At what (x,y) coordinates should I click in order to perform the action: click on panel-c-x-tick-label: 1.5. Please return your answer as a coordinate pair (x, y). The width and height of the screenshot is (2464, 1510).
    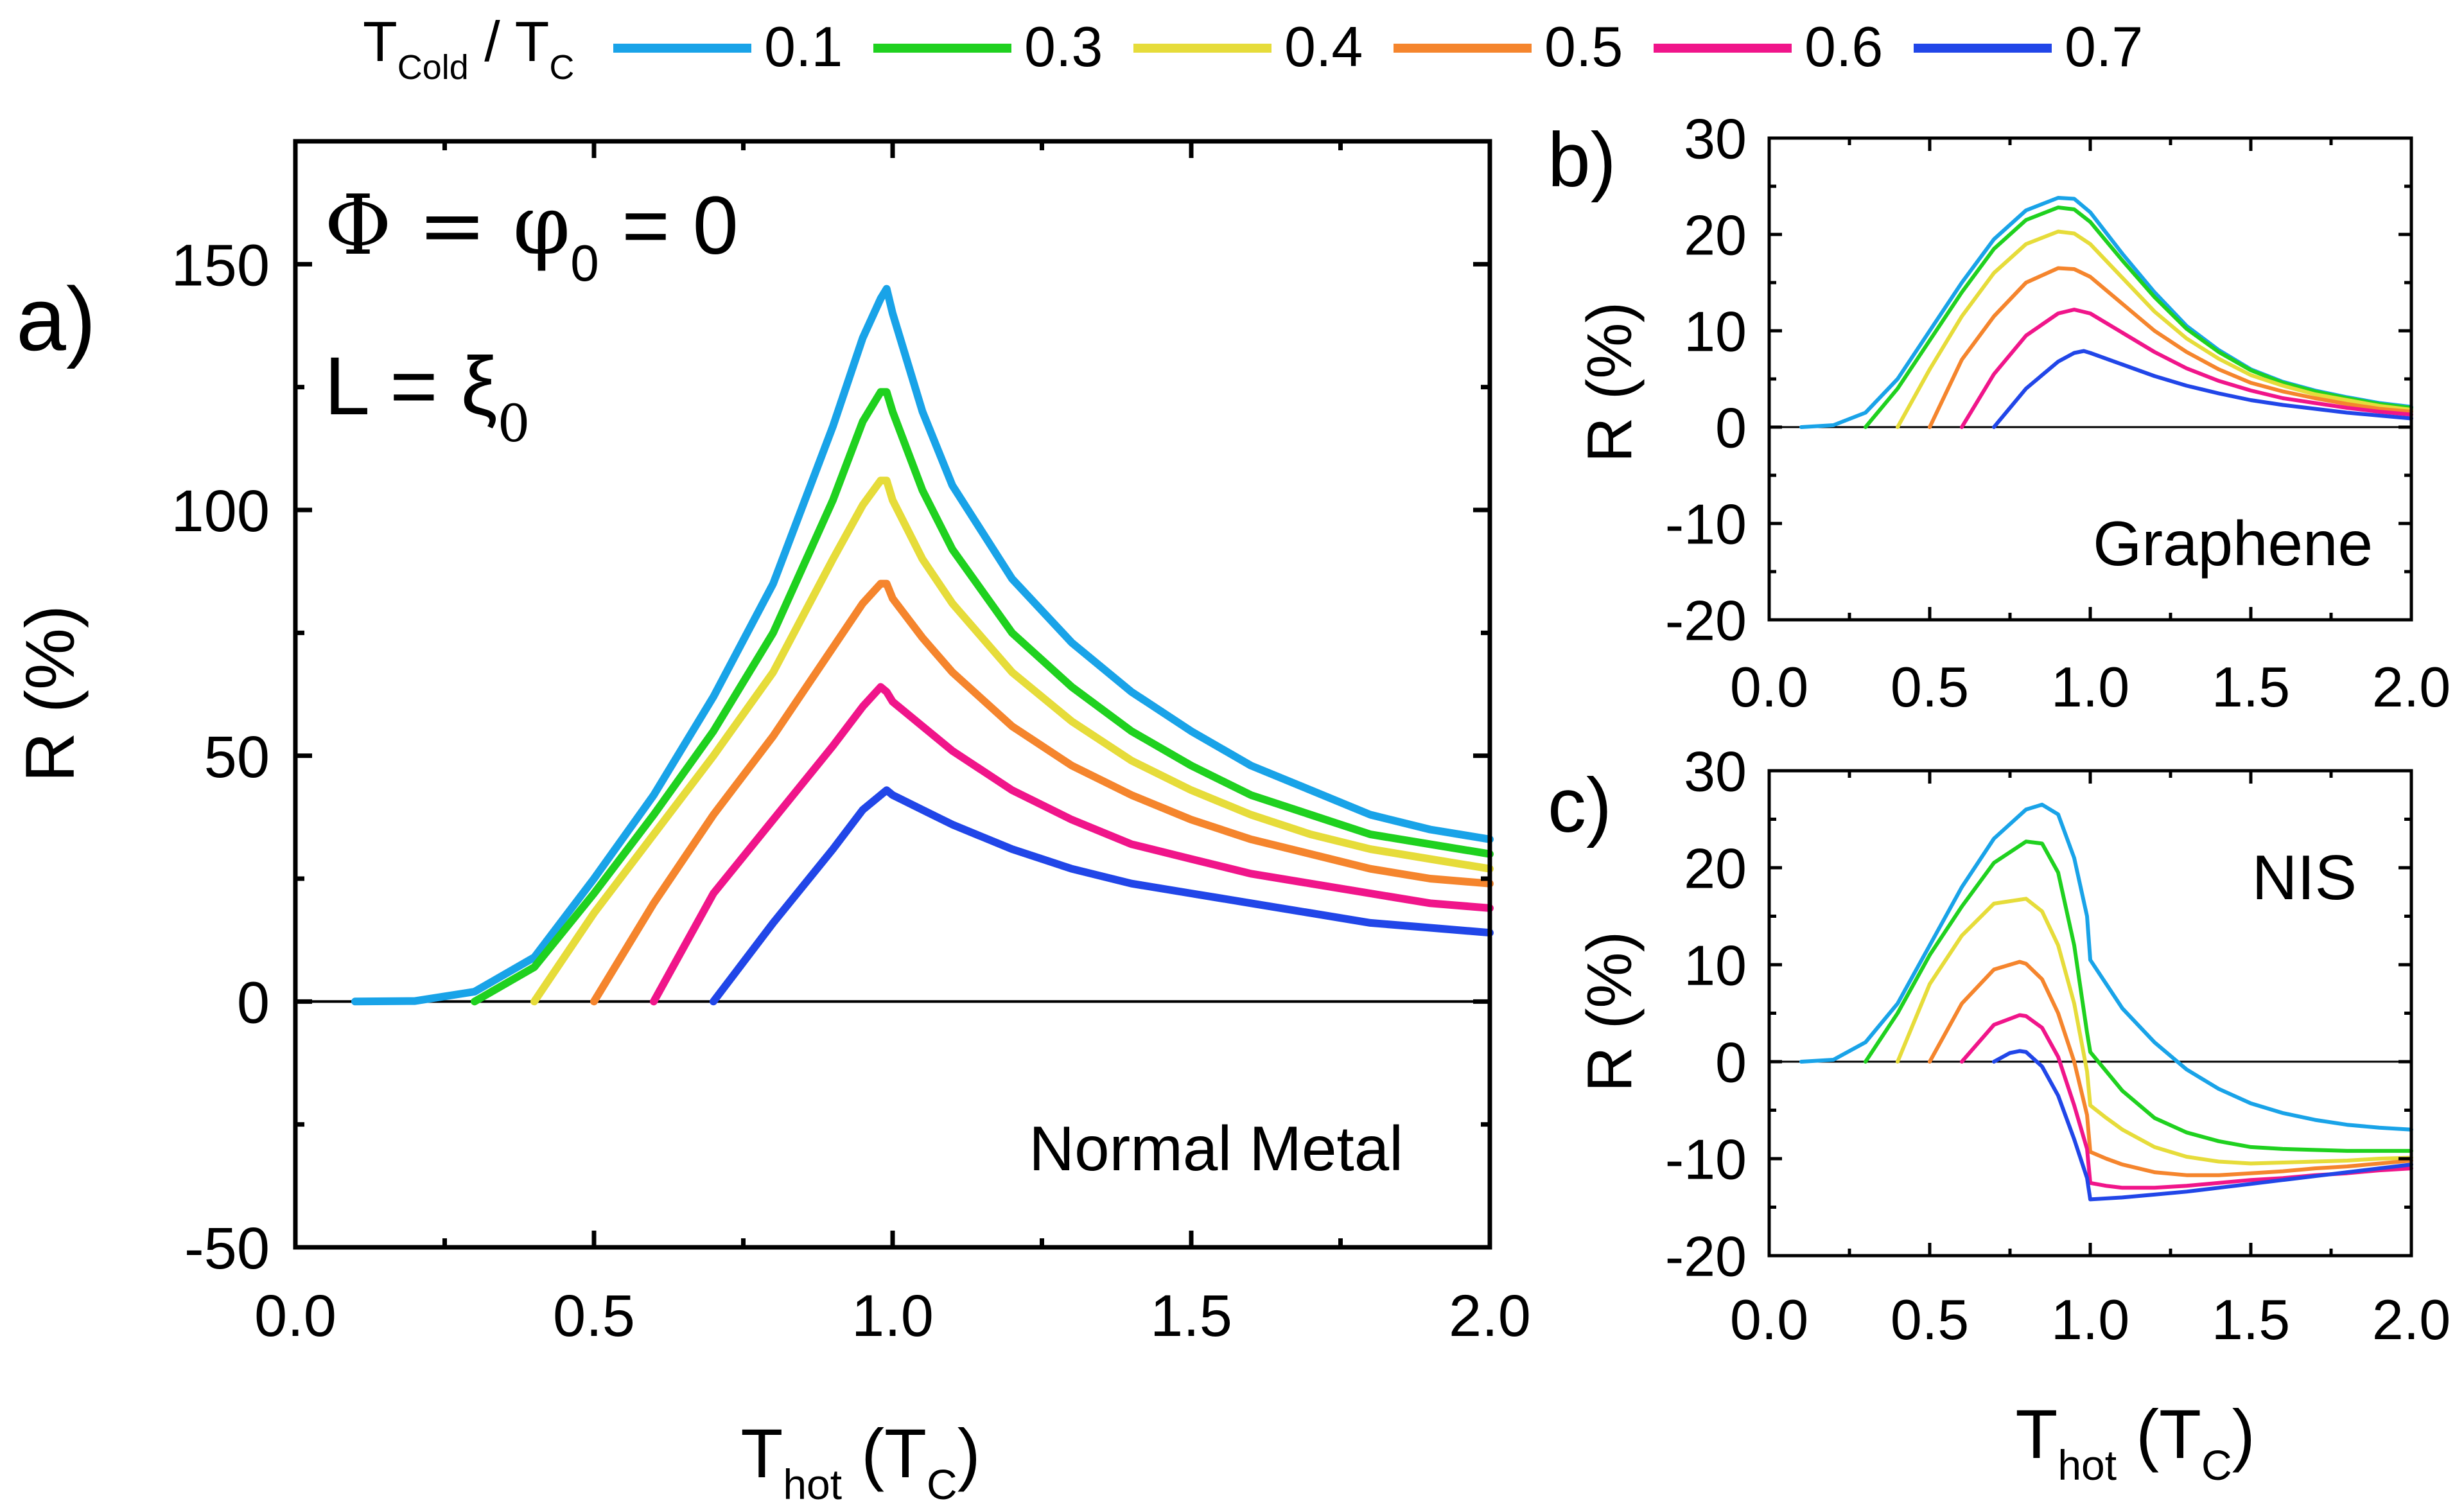
    Looking at the image, I should click on (2251, 1319).